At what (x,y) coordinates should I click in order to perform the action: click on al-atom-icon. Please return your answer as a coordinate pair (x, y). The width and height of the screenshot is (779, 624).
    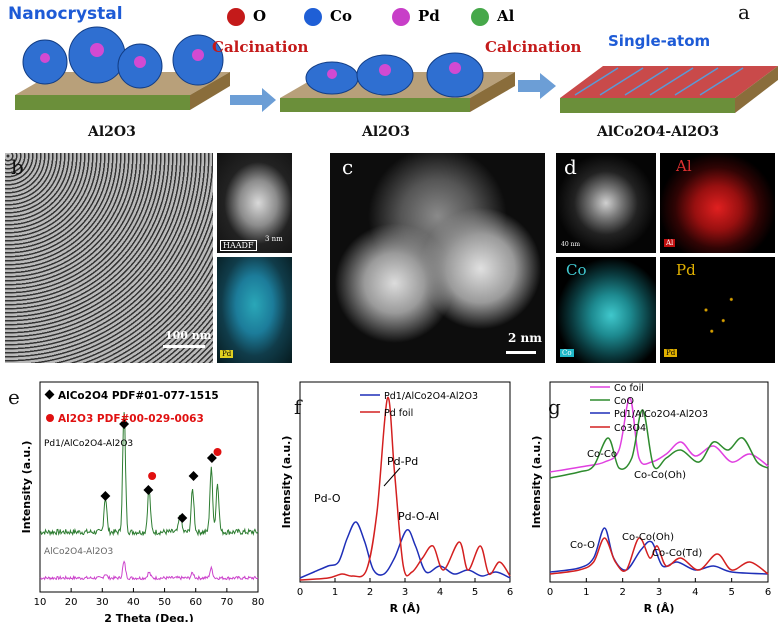
    Looking at the image, I should click on (480, 17).